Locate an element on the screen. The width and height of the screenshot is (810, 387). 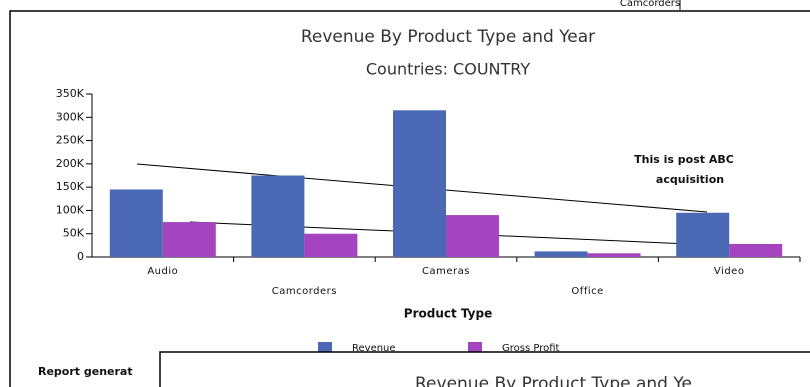
legend-label: Gross Profit is located at coordinates (531, 348).